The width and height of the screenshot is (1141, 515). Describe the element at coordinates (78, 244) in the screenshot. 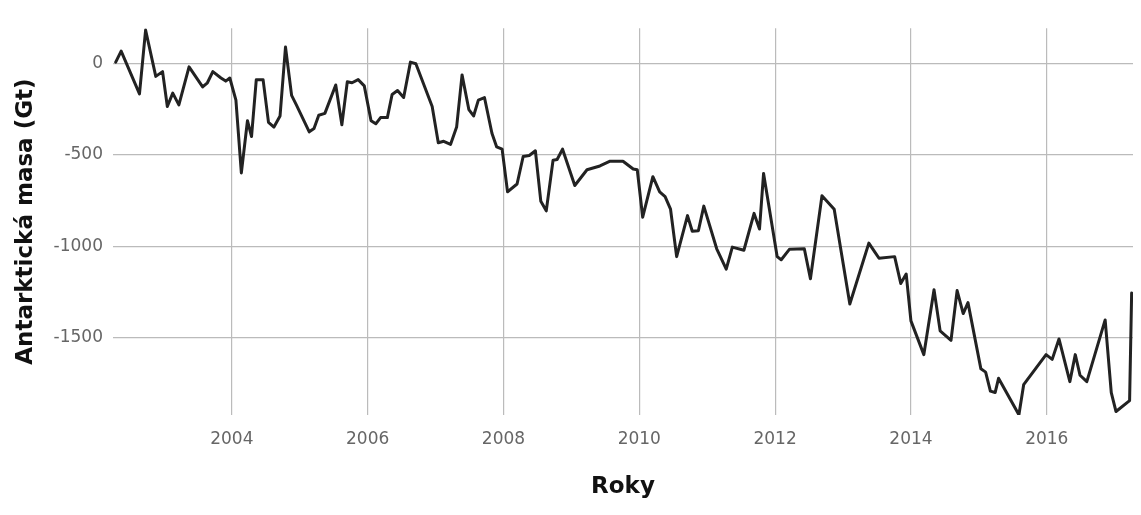

I see `y-tick-label: -1000` at that location.